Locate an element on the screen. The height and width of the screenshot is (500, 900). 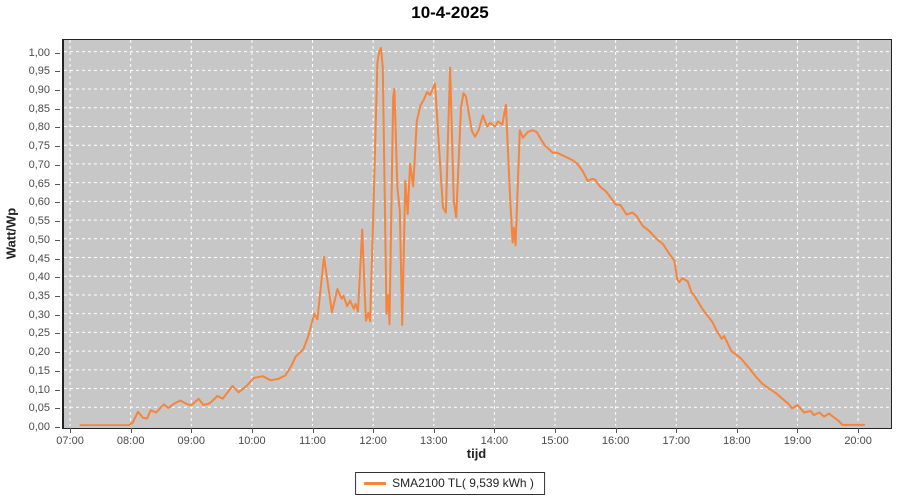
y-tick-label: 0,55 is located at coordinates (39, 221).